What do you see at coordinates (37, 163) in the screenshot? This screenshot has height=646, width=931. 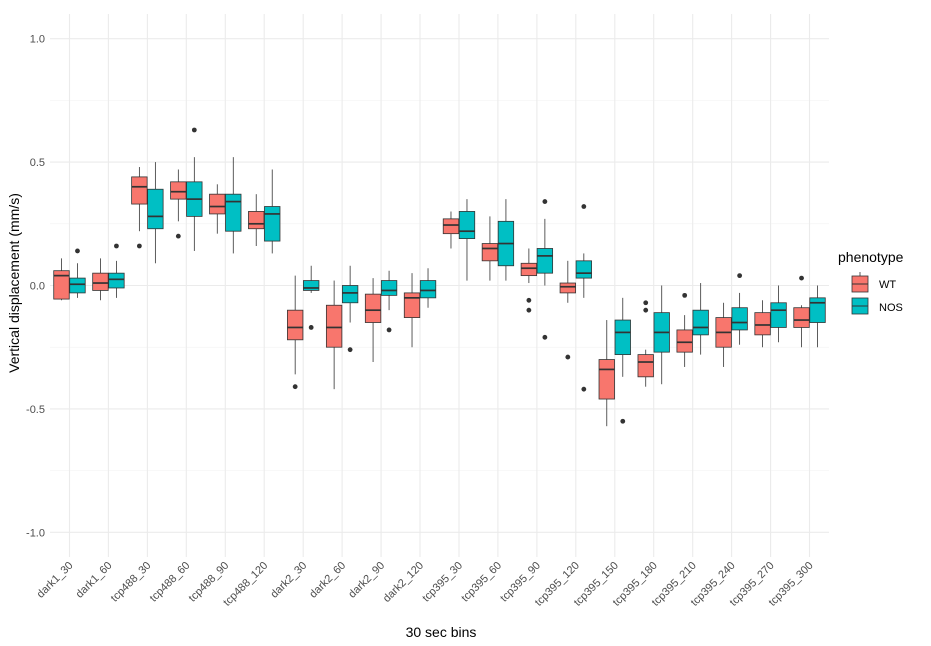 I see `y-tick-label: 0.5` at bounding box center [37, 163].